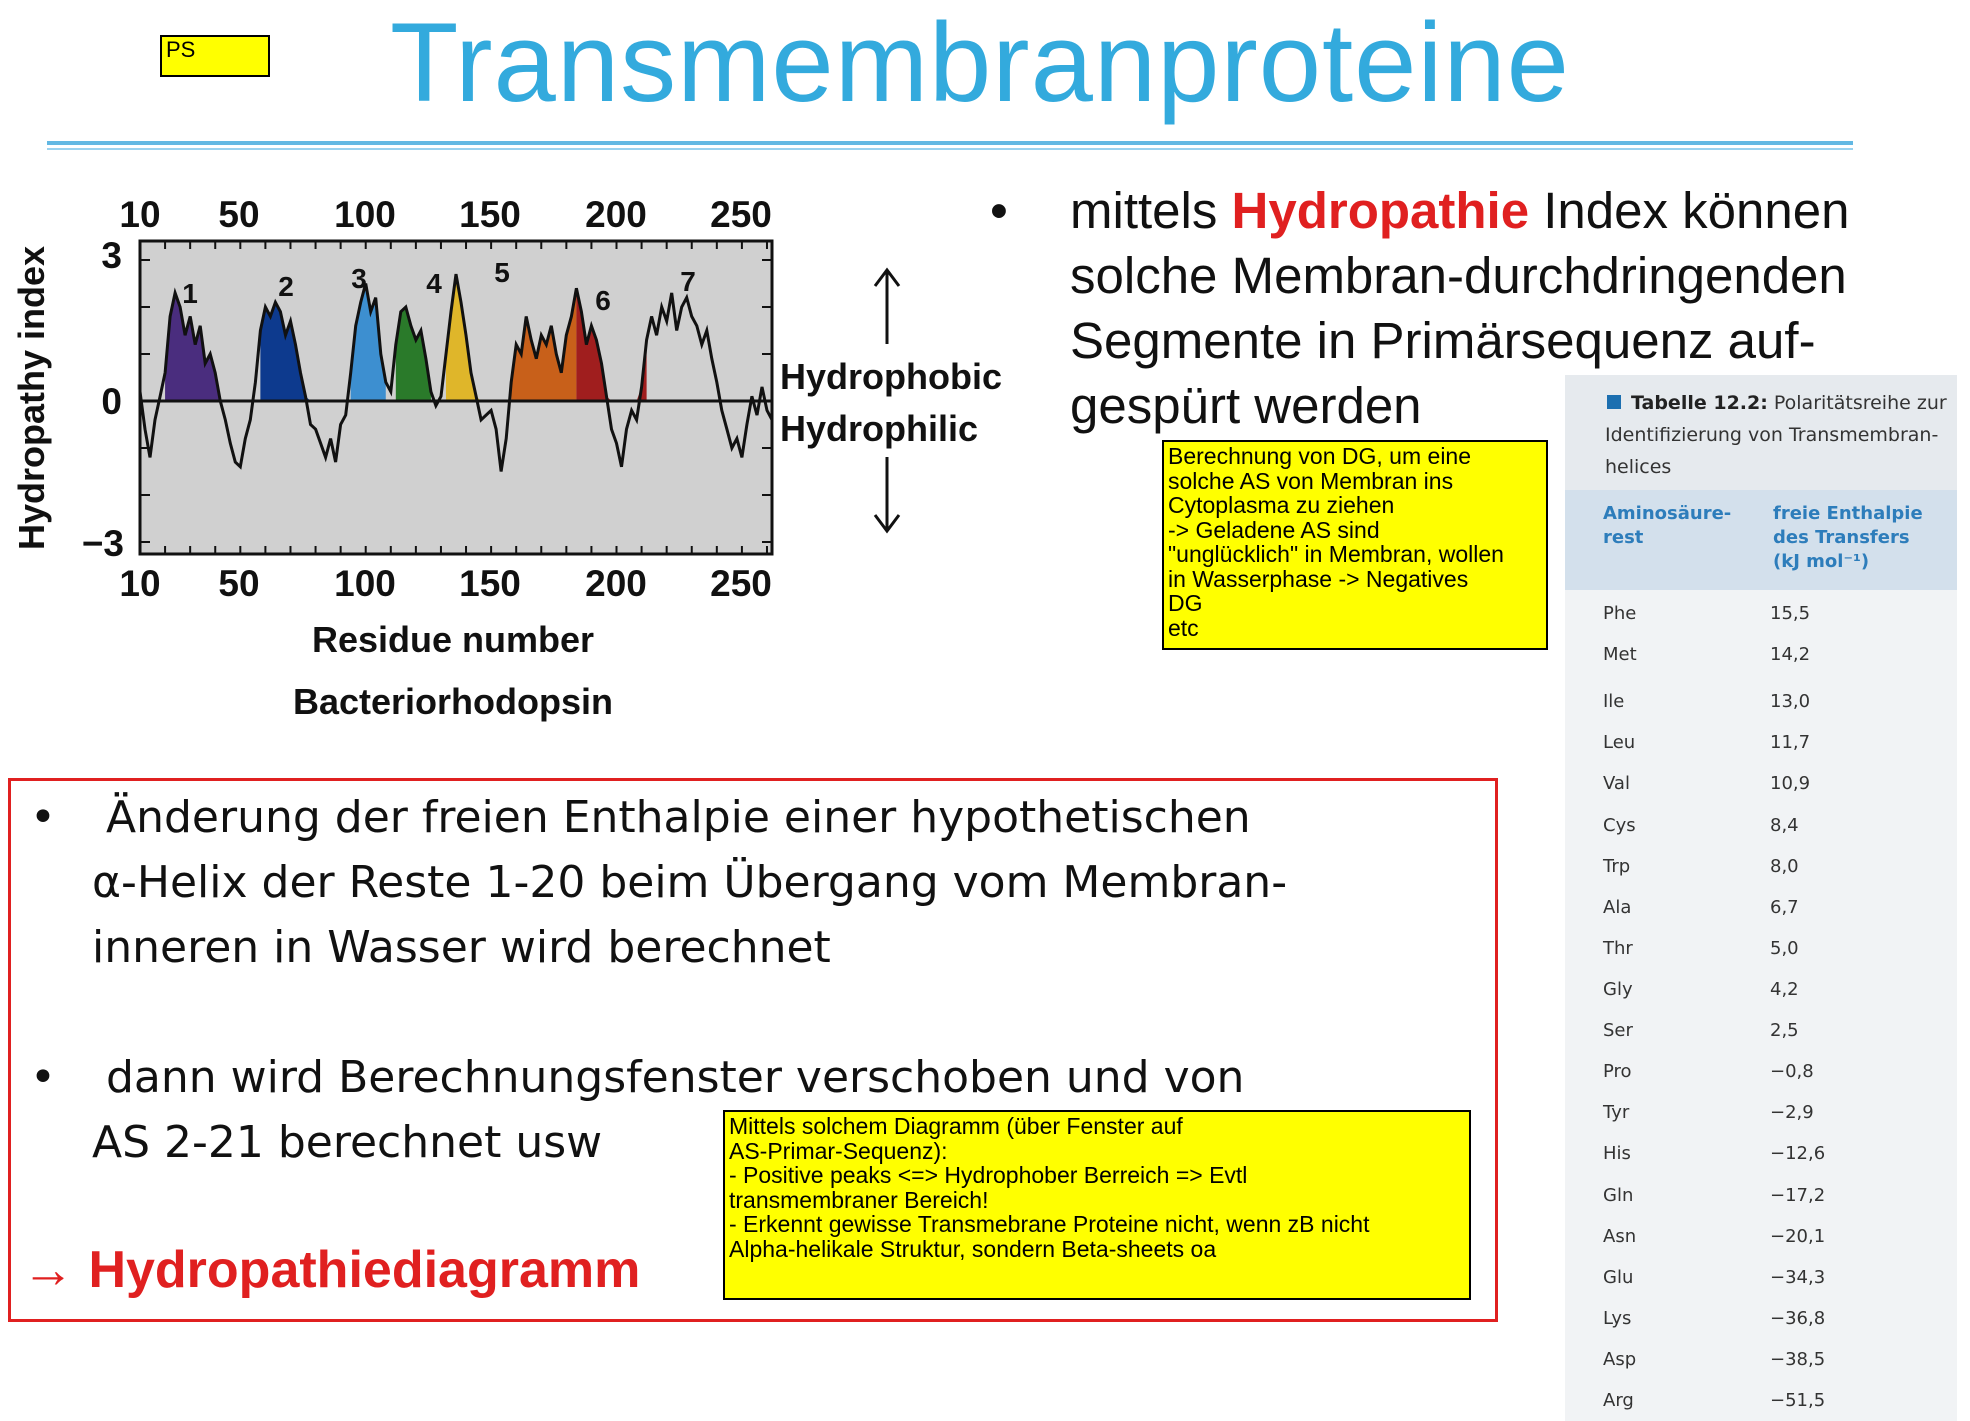 Image resolution: width=1970 pixels, height=1421 pixels. What do you see at coordinates (1311, 480) in the screenshot?
I see `note-line: solche AS von Membran ins` at bounding box center [1311, 480].